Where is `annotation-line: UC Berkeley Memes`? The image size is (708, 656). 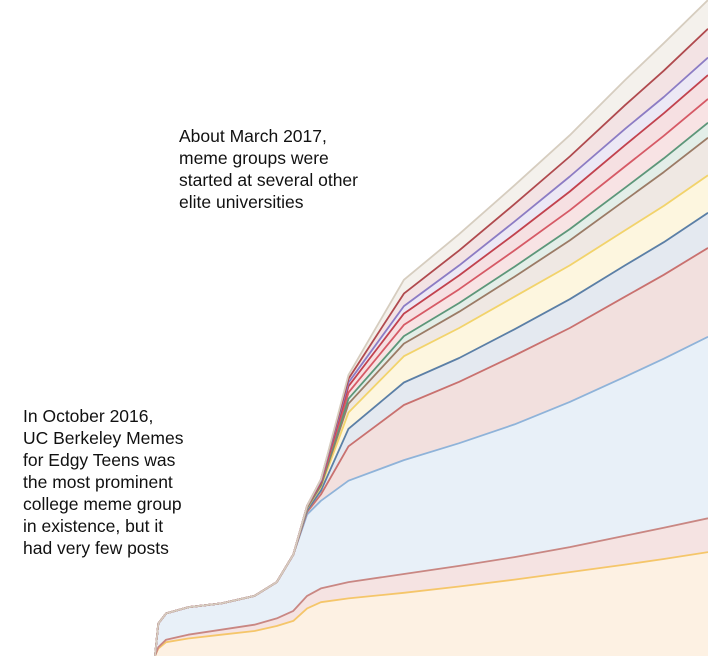
annotation-line: UC Berkeley Memes is located at coordinates (103, 438).